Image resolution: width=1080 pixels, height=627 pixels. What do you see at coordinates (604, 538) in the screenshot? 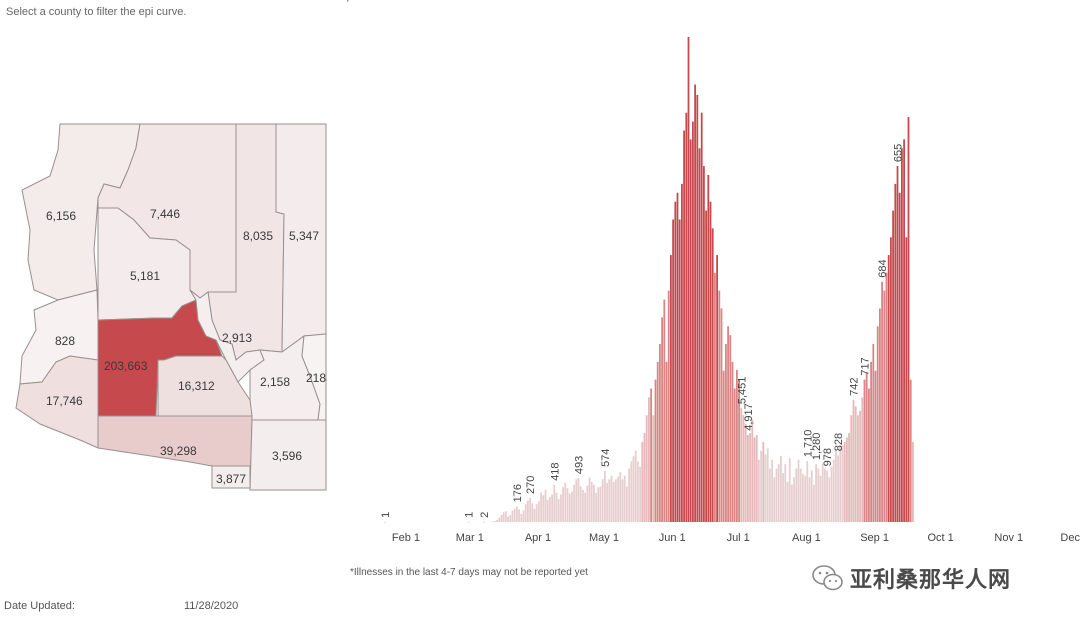
I see `x-tick-label: May 1` at bounding box center [604, 538].